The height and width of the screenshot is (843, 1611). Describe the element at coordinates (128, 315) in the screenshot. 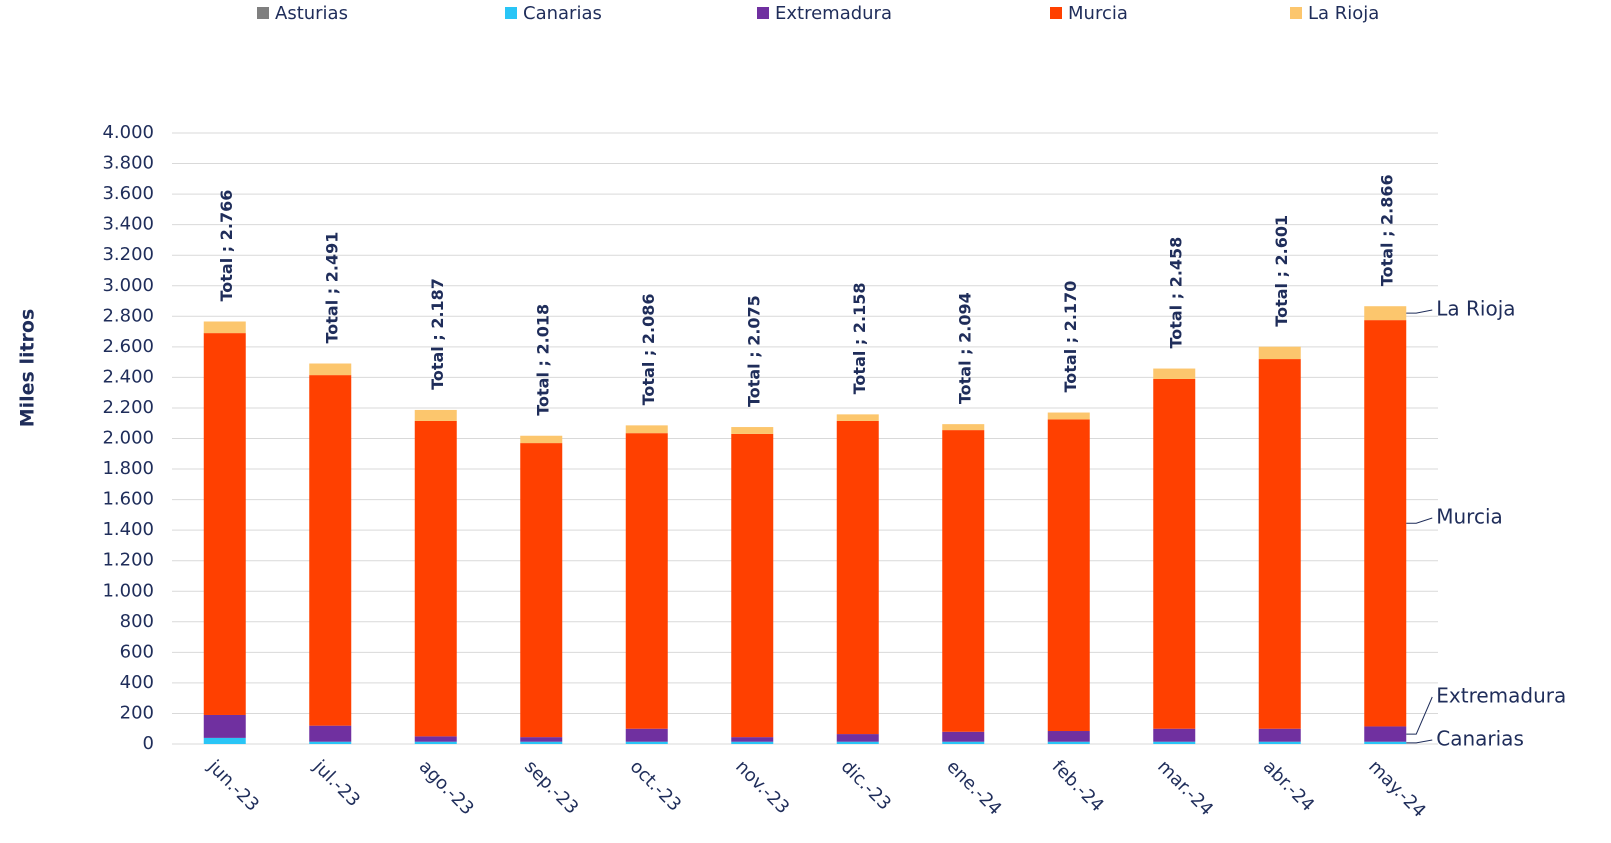

I see `y-tick-label: 2.800` at that location.